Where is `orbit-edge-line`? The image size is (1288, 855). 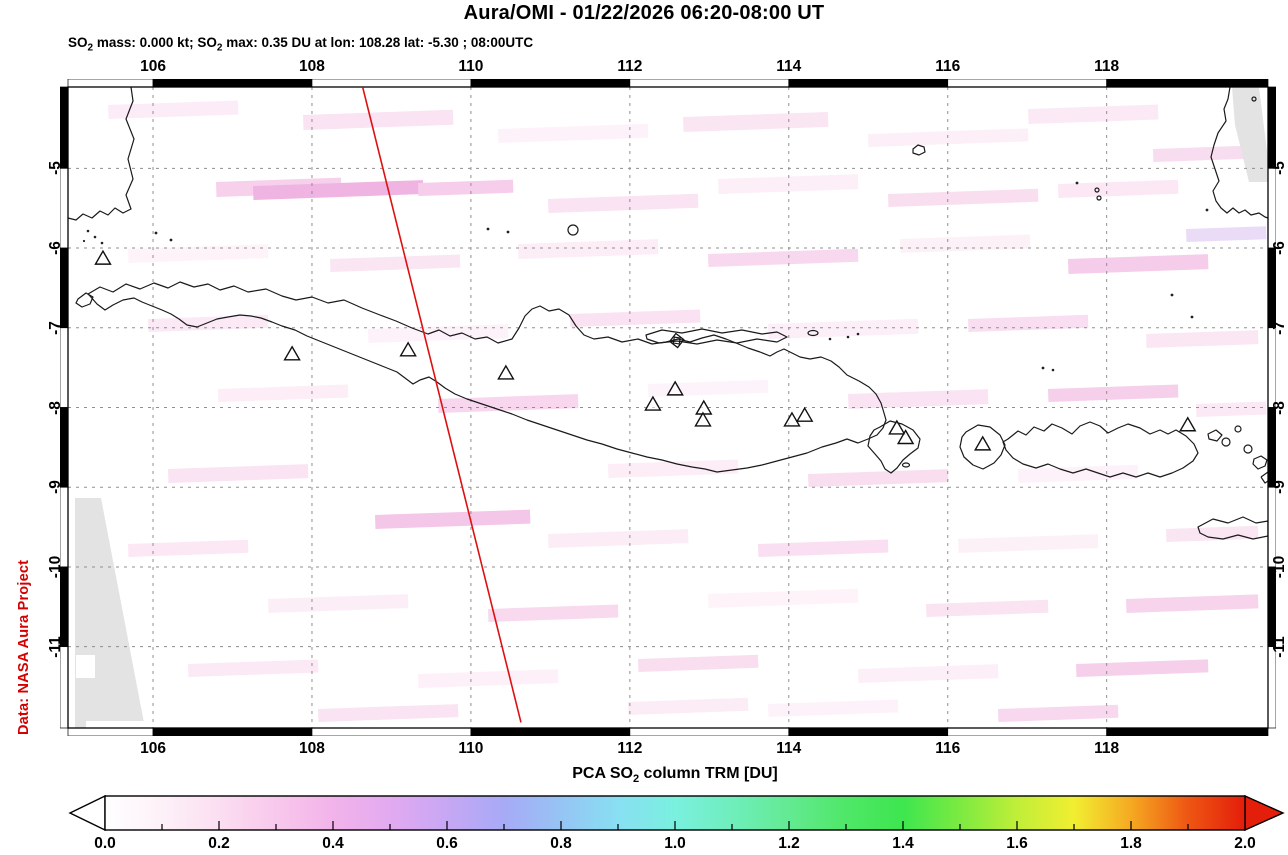 orbit-edge-line is located at coordinates (442, 405).